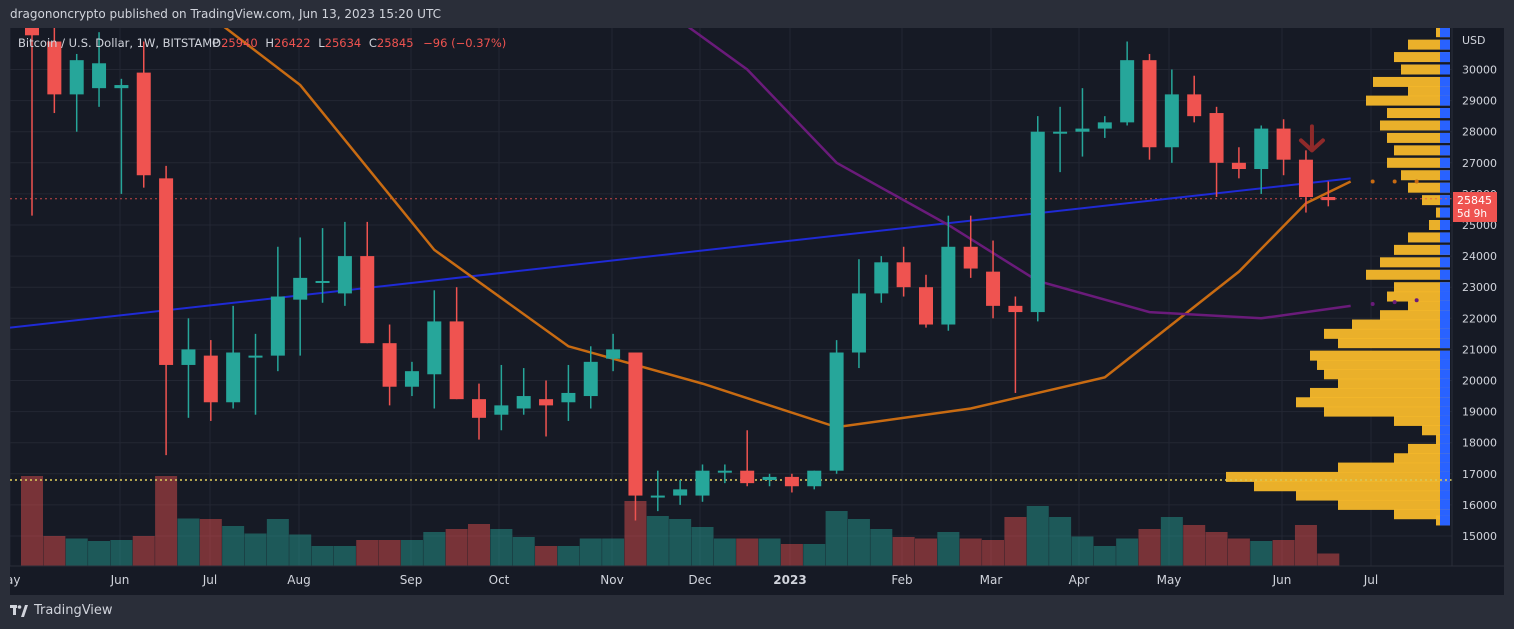 The width and height of the screenshot is (1514, 629). I want to click on y-tick-label: 30000, so click(1479, 70).